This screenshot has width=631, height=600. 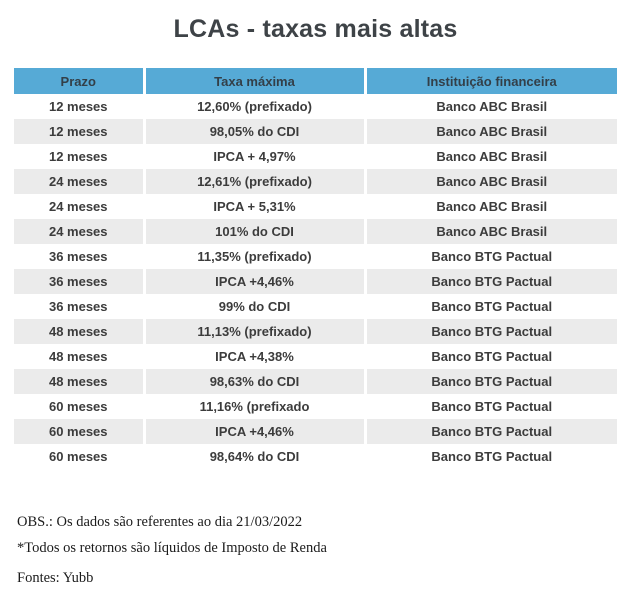 I want to click on table-row: 12 meses 98,05% do CDI Banco ABC Brasil, so click(x=315, y=131).